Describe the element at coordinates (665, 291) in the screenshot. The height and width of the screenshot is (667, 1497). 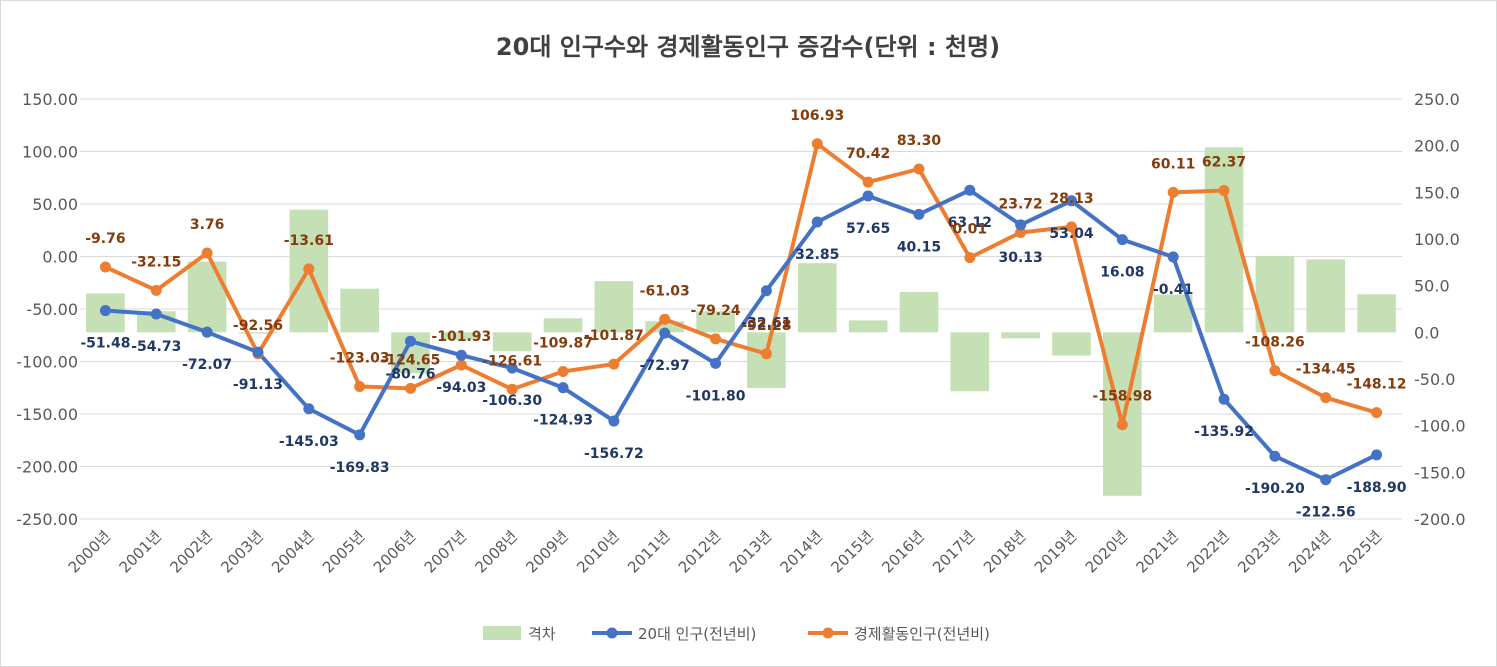
I see `economic-data-label: -61.03` at that location.